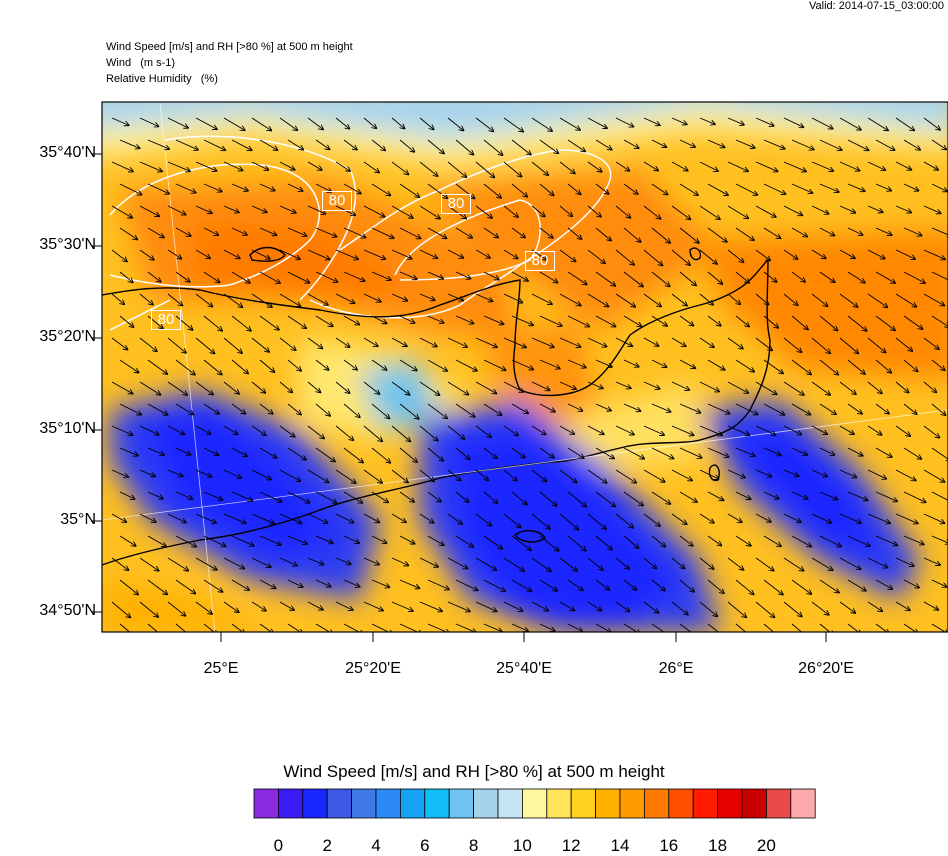 The height and width of the screenshot is (856, 948). What do you see at coordinates (669, 845) in the screenshot?
I see `colorbar-label: 16` at bounding box center [669, 845].